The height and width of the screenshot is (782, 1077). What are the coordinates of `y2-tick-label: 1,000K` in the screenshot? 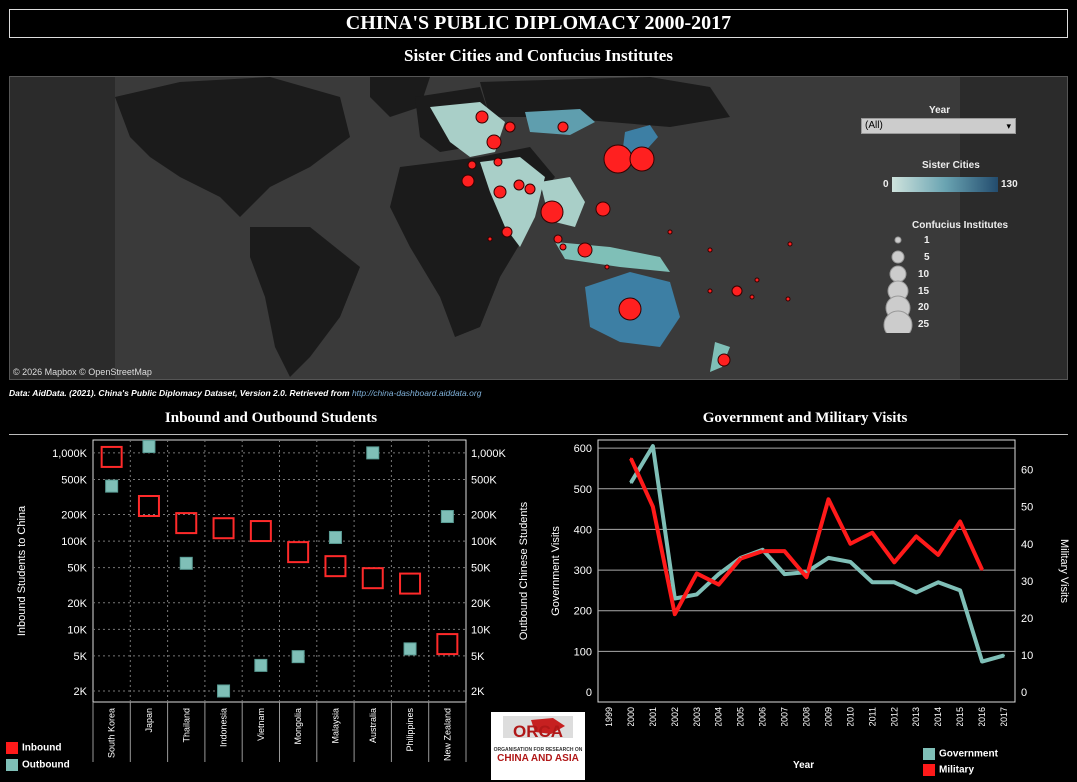 It's located at (489, 454).